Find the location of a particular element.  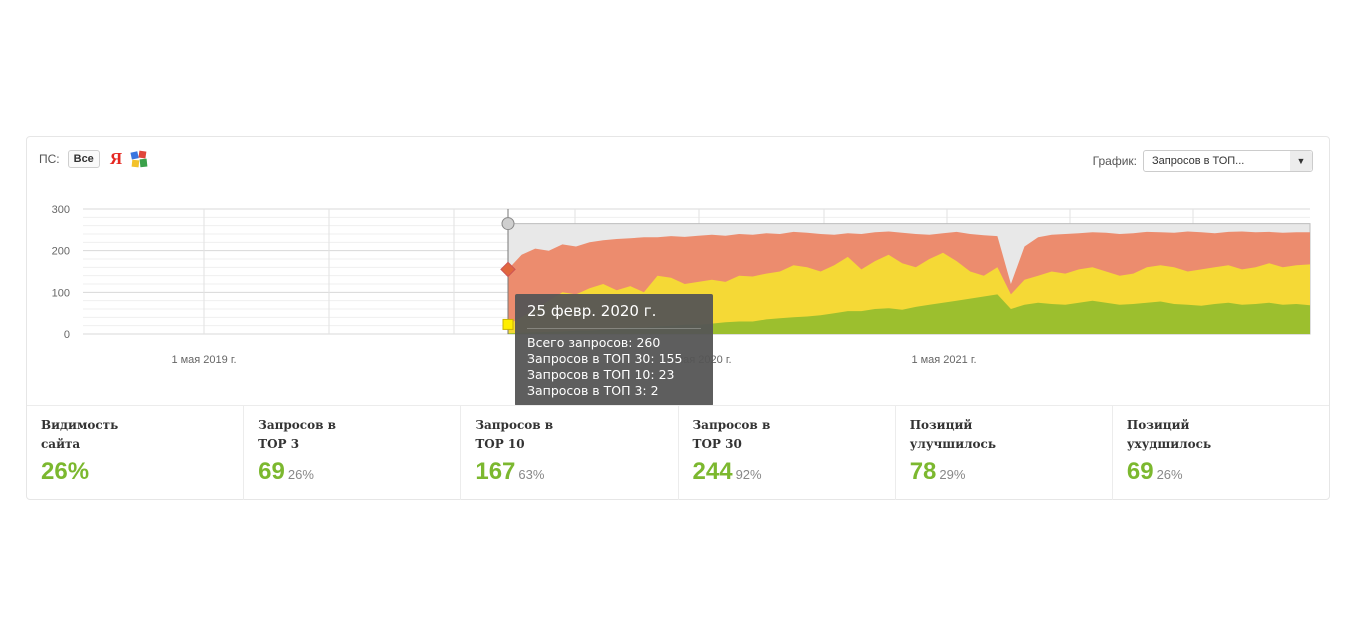

tooltip-date: 25 февр. 2020 г. is located at coordinates (614, 315).